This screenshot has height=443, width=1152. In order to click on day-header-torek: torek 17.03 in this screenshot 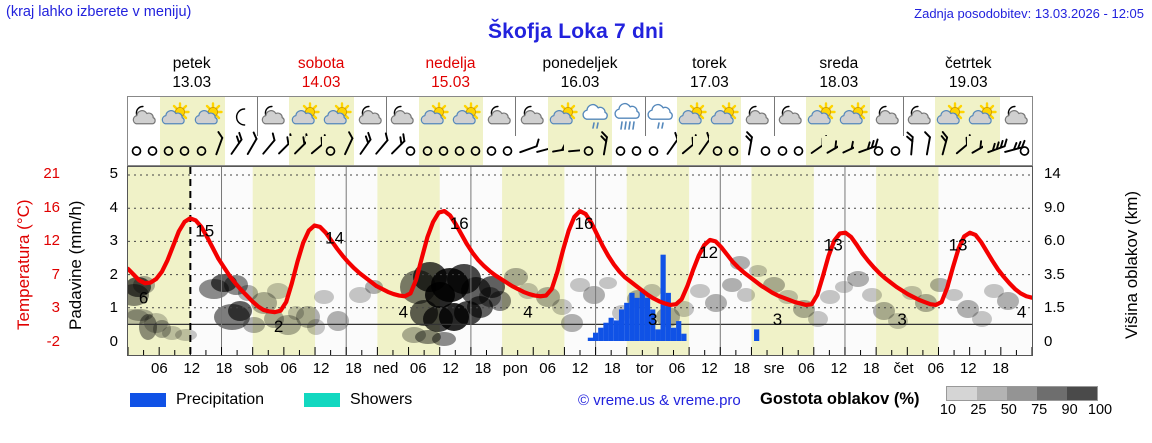, I will do `click(709, 74)`.